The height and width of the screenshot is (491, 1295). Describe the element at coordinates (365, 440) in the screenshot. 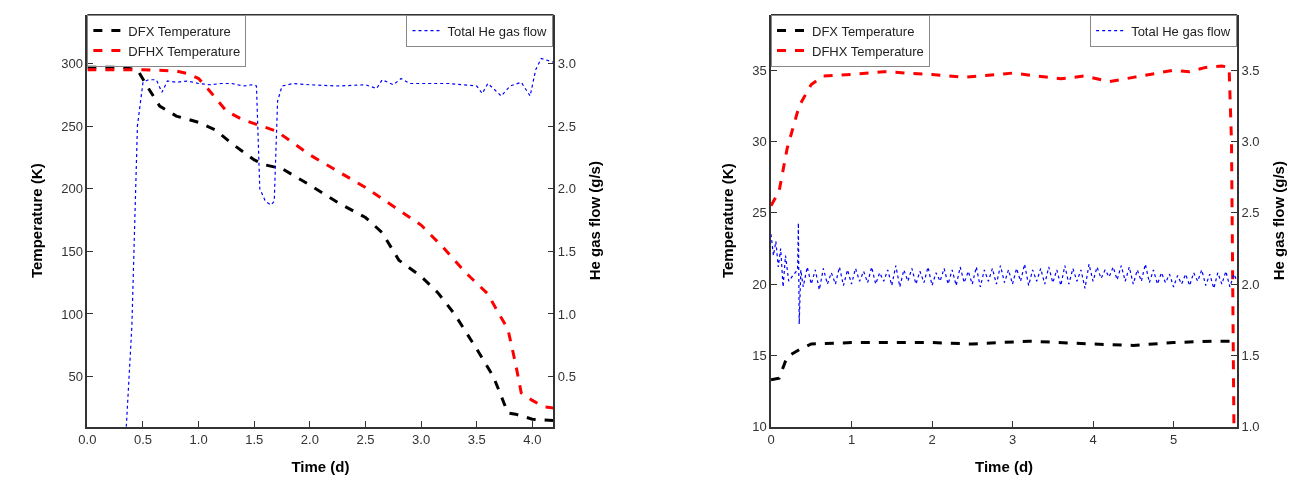

I see `x-tick-label: 2.5` at that location.